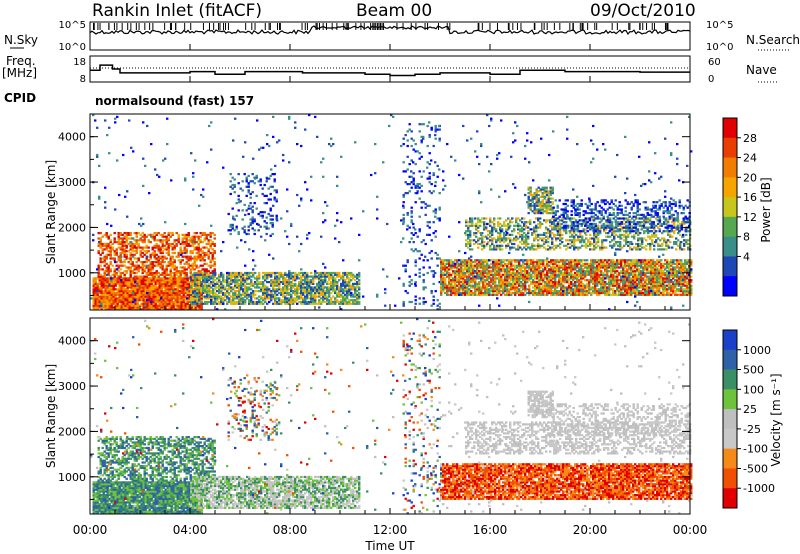  I want to click on nsky-label: N.Sky, so click(21, 40).